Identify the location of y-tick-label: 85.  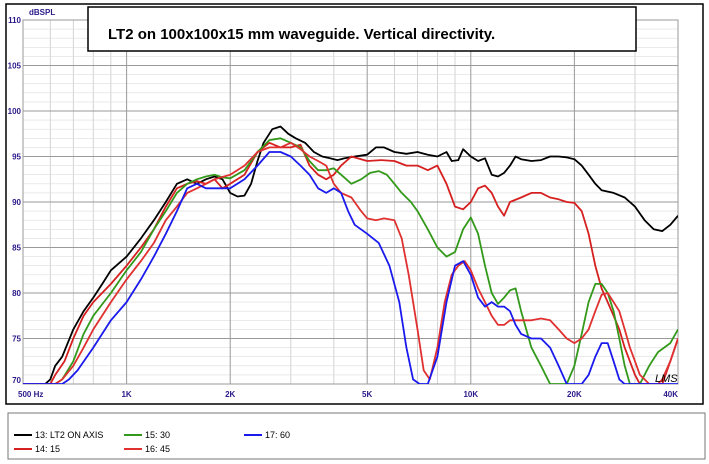
(16, 248).